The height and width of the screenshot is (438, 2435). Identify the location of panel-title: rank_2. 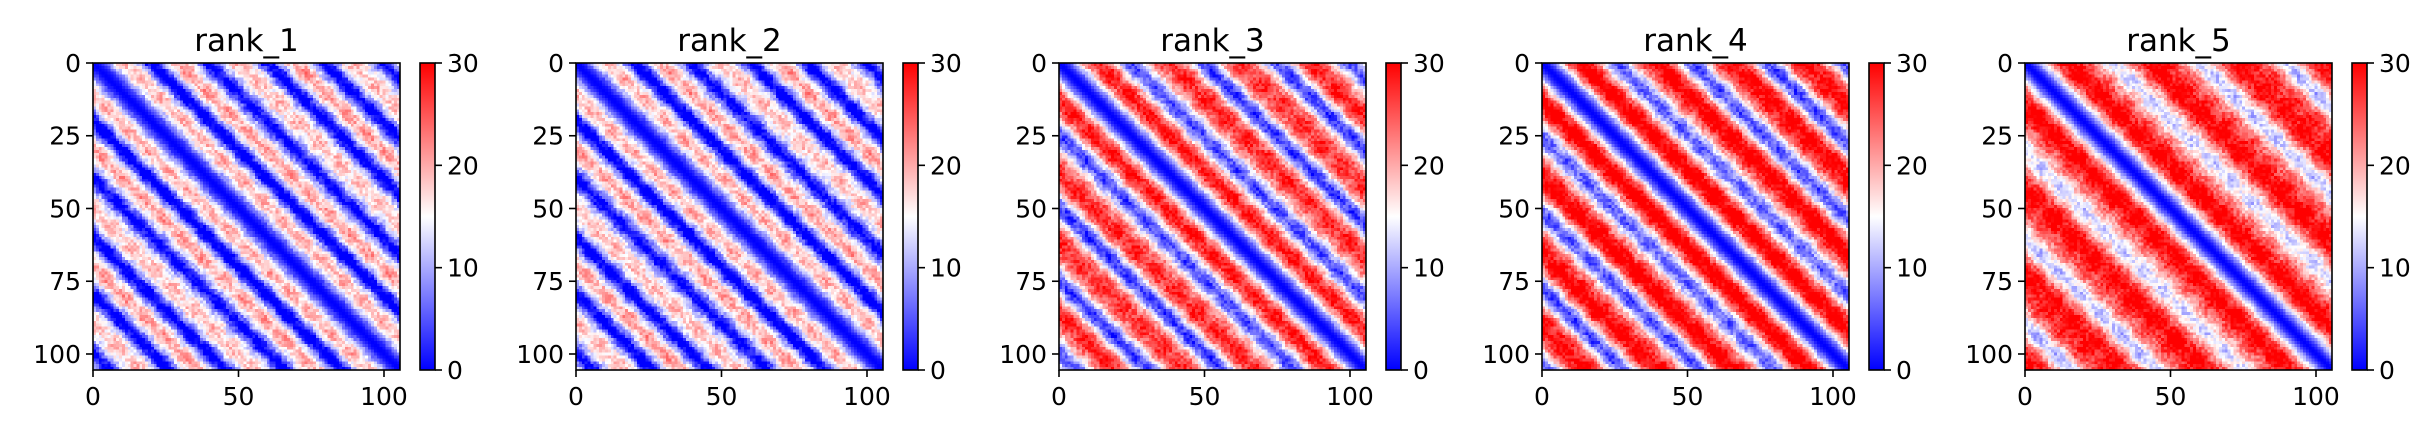
(729, 41).